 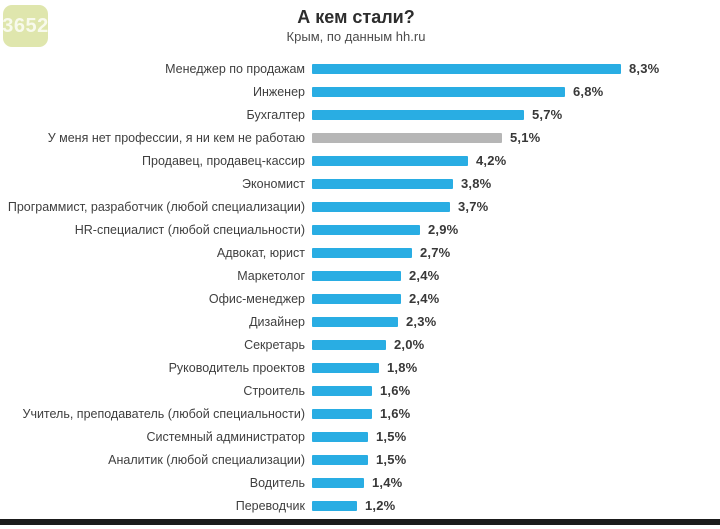 What do you see at coordinates (206, 459) in the screenshot?
I see `category-label: Аналитик (любой специализации)` at bounding box center [206, 459].